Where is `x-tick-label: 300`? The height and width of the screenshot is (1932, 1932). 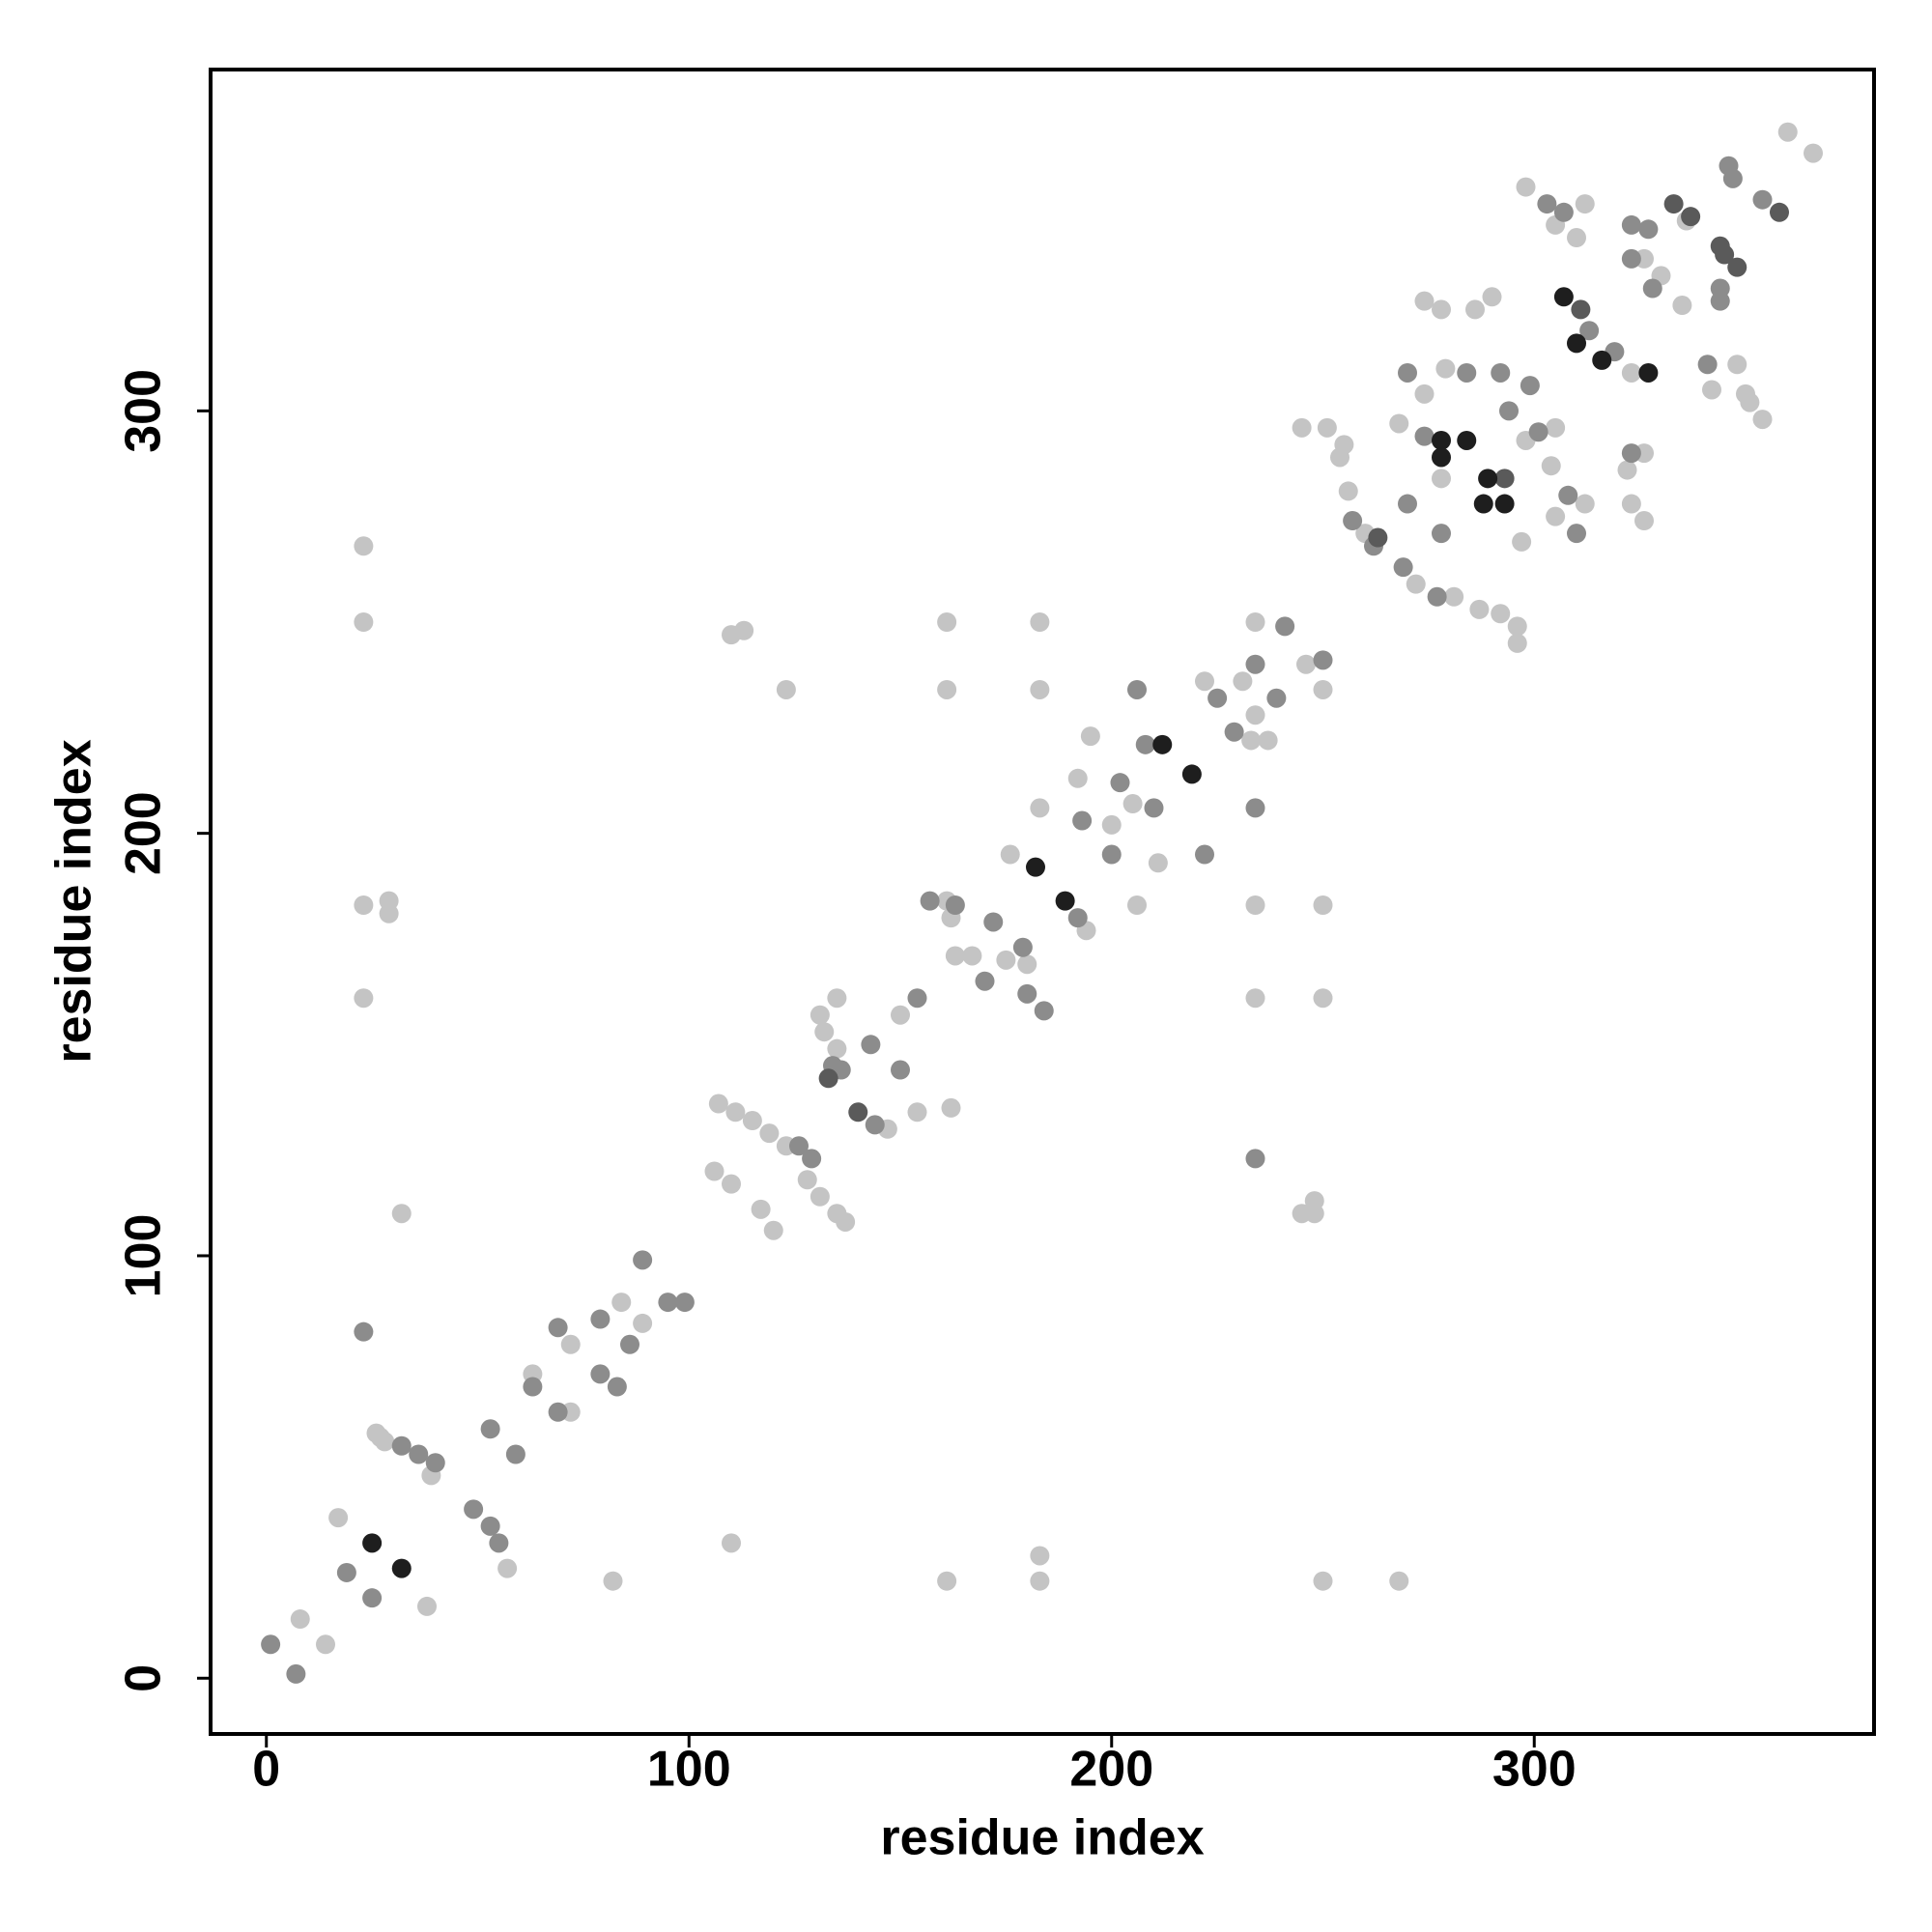
x-tick-label: 300 is located at coordinates (1534, 1770).